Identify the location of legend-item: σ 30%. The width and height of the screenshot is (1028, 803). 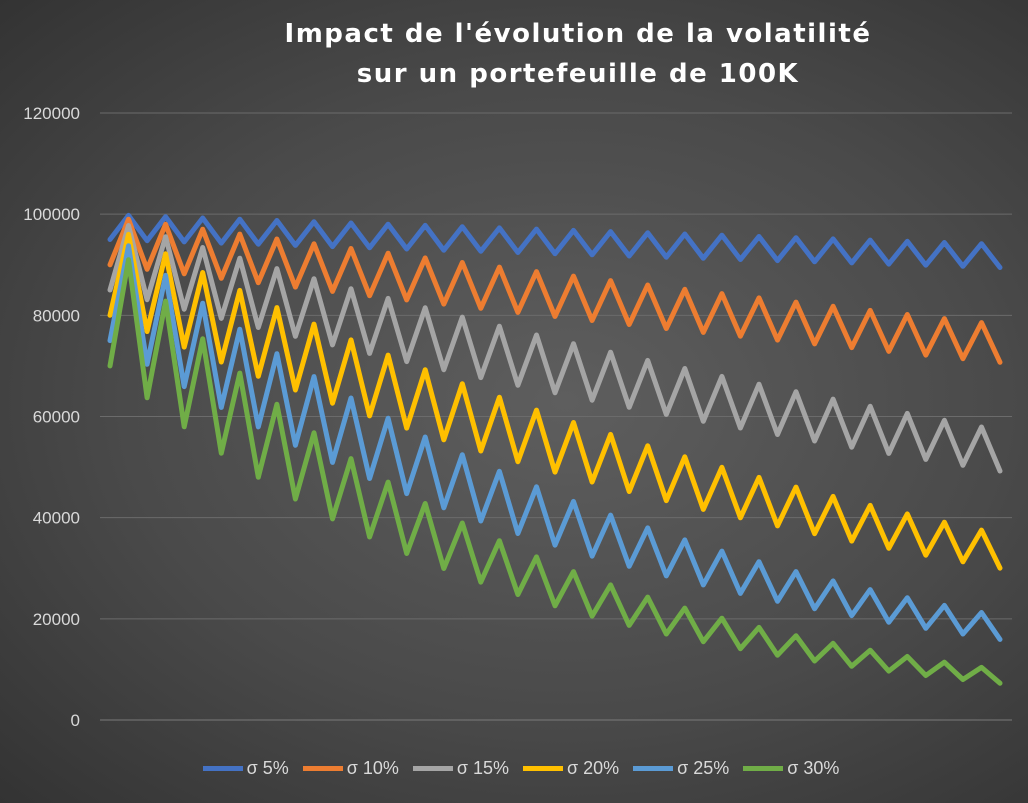
(791, 768).